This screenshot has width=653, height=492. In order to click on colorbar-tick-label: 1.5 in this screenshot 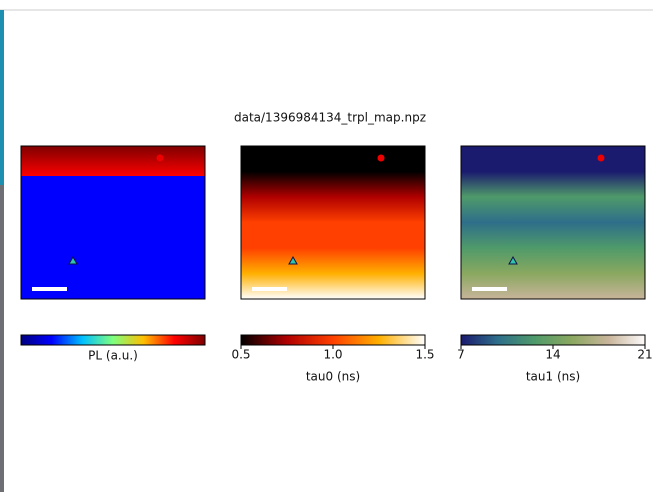, I will do `click(424, 355)`.